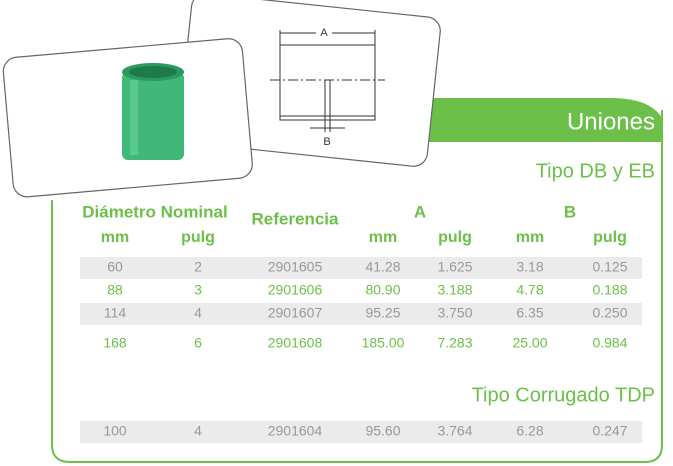 Image resolution: width=673 pixels, height=466 pixels. Describe the element at coordinates (529, 290) in the screenshot. I see `cell: 4.78` at that location.